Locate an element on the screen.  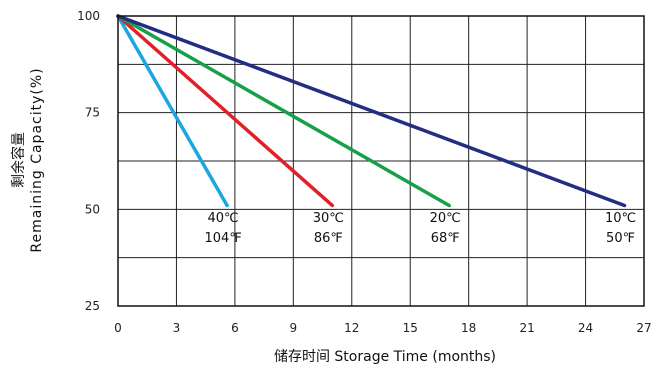
x-tick-label: 27 is located at coordinates (643, 328).